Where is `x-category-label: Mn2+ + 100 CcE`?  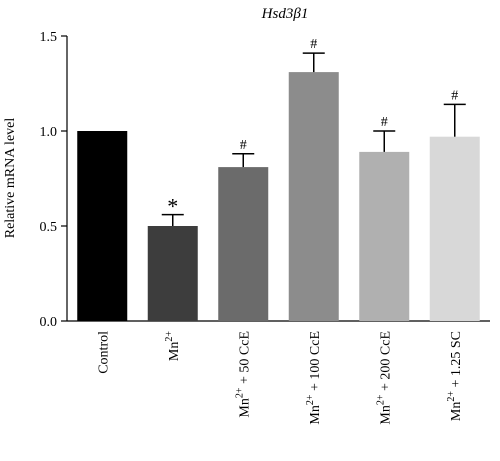 x-category-label: Mn2+ + 100 CcE is located at coordinates (314, 378).